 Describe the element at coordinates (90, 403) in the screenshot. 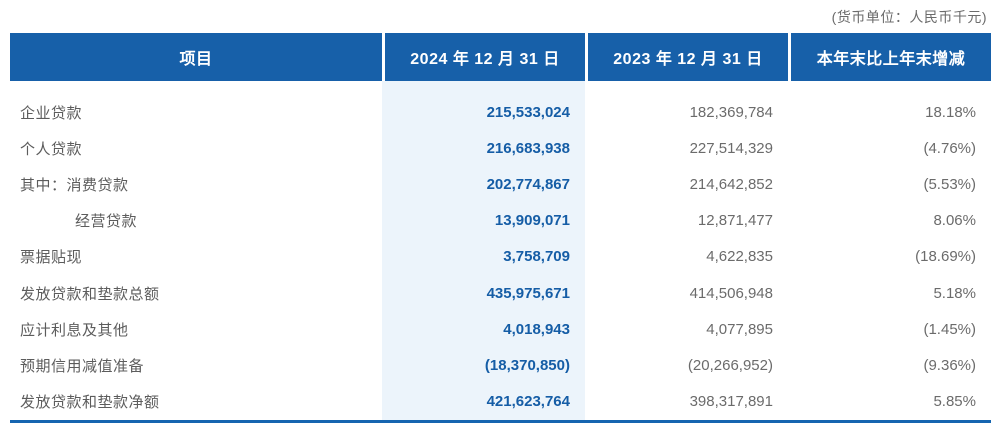

I see `row-label: 发放贷款和垫款净额` at that location.